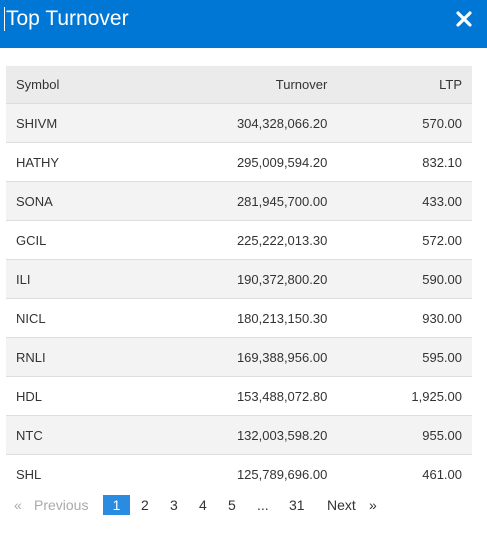 The height and width of the screenshot is (535, 487). Describe the element at coordinates (66, 162) in the screenshot. I see `cell-symbol: HATHY` at that location.